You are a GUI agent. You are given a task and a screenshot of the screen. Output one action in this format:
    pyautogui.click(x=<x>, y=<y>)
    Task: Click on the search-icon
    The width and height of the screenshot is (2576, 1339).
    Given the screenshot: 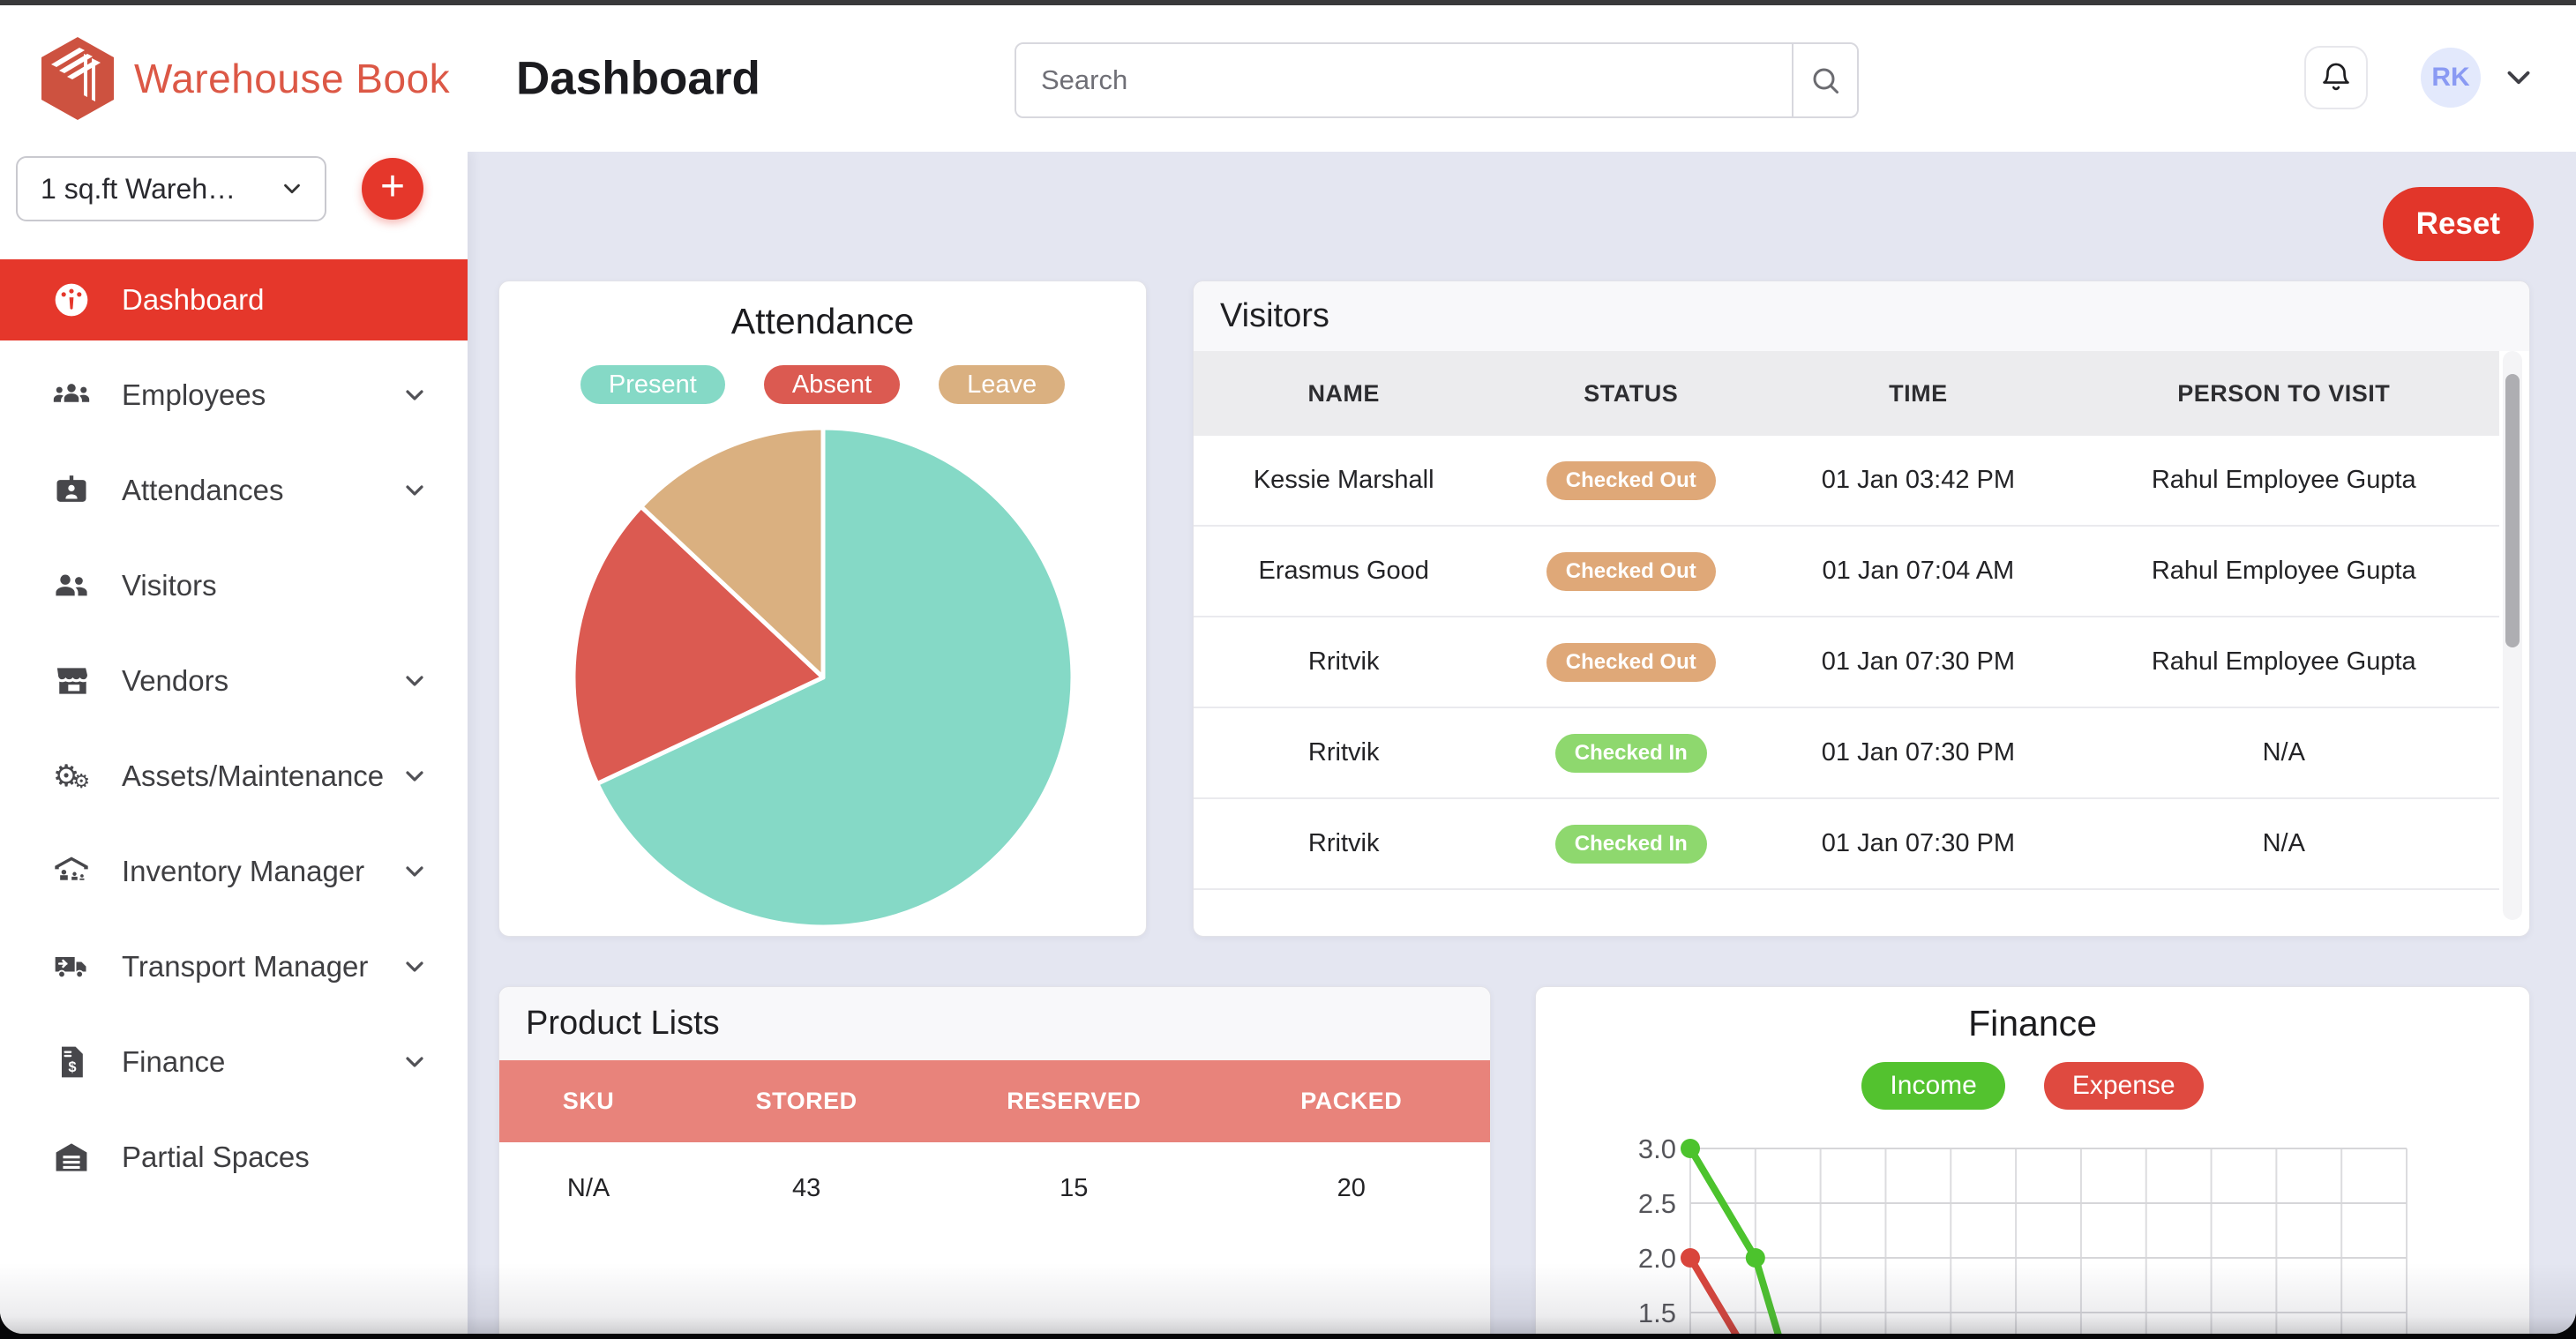 What is the action you would take?
    pyautogui.click(x=1825, y=81)
    